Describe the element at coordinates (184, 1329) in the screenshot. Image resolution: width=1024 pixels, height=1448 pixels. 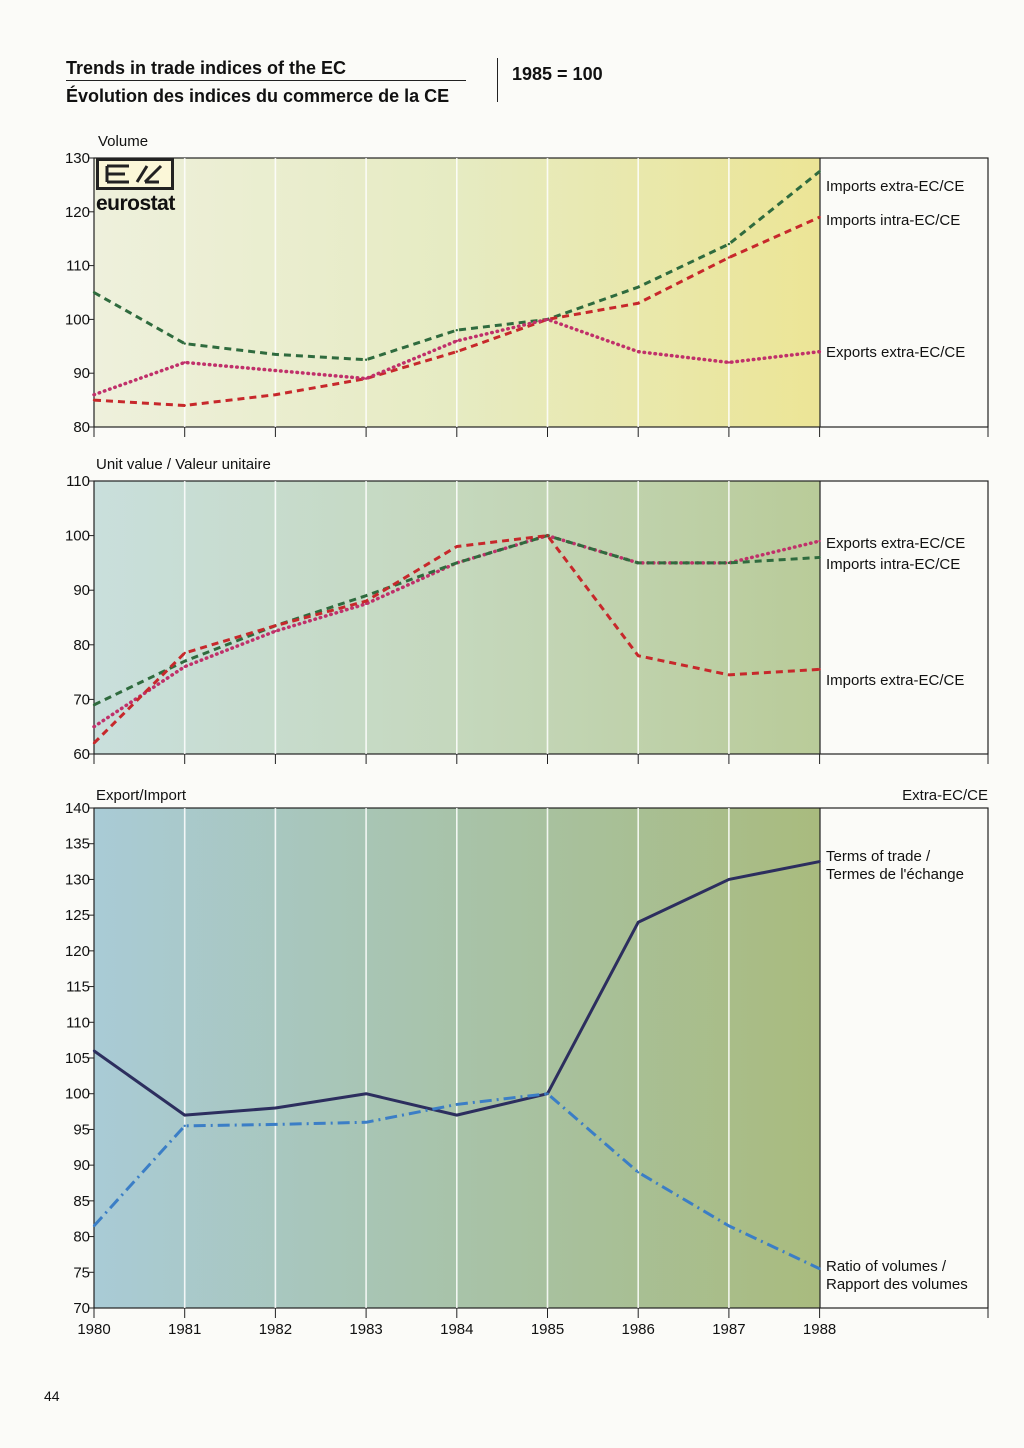
I see `x-tick-label: 1981` at that location.